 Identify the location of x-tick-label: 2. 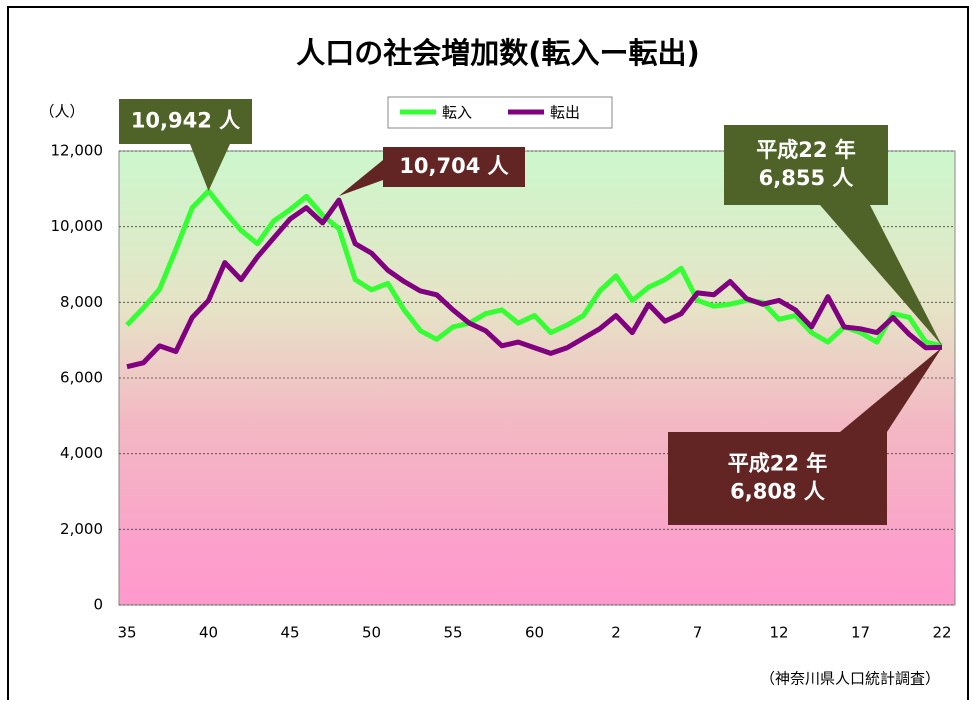
(616, 633).